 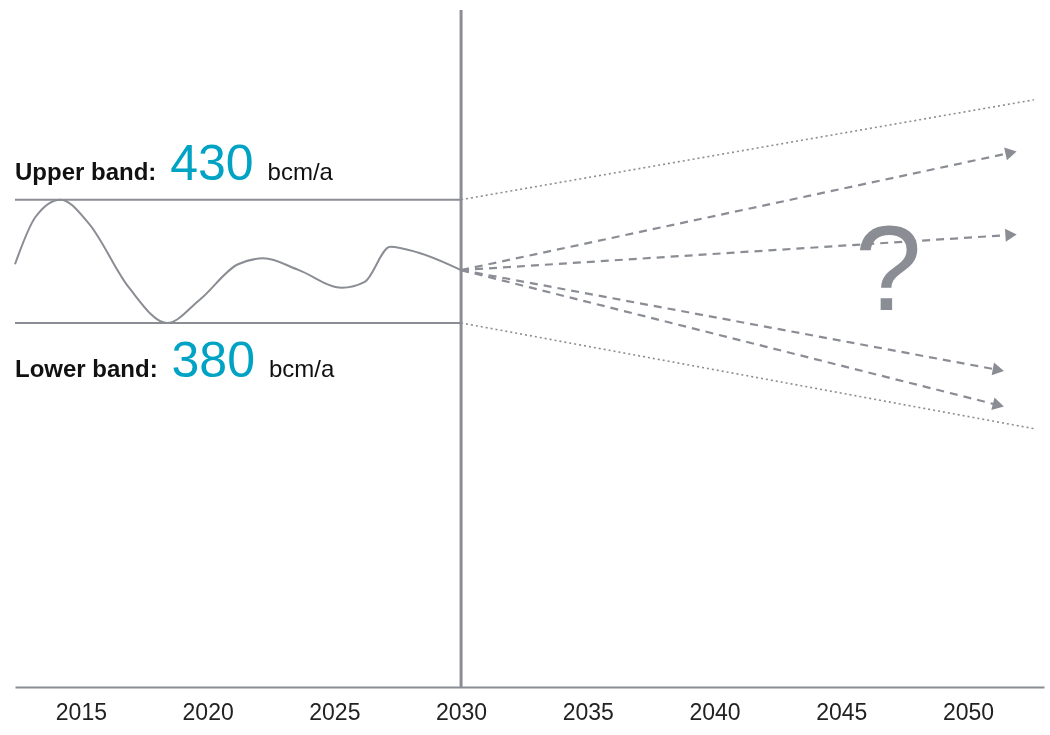 What do you see at coordinates (461, 711) in the screenshot?
I see `x-tick-label: 2030` at bounding box center [461, 711].